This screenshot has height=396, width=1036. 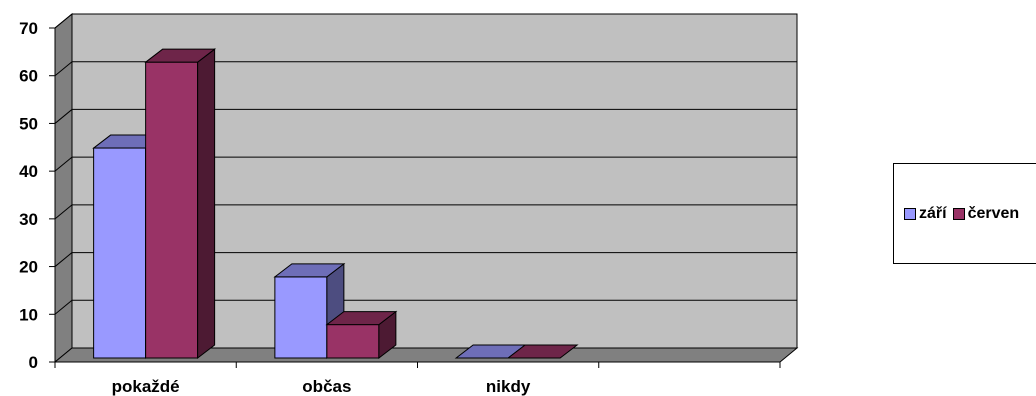 What do you see at coordinates (28, 267) in the screenshot?
I see `y-tick-label: 20` at bounding box center [28, 267].